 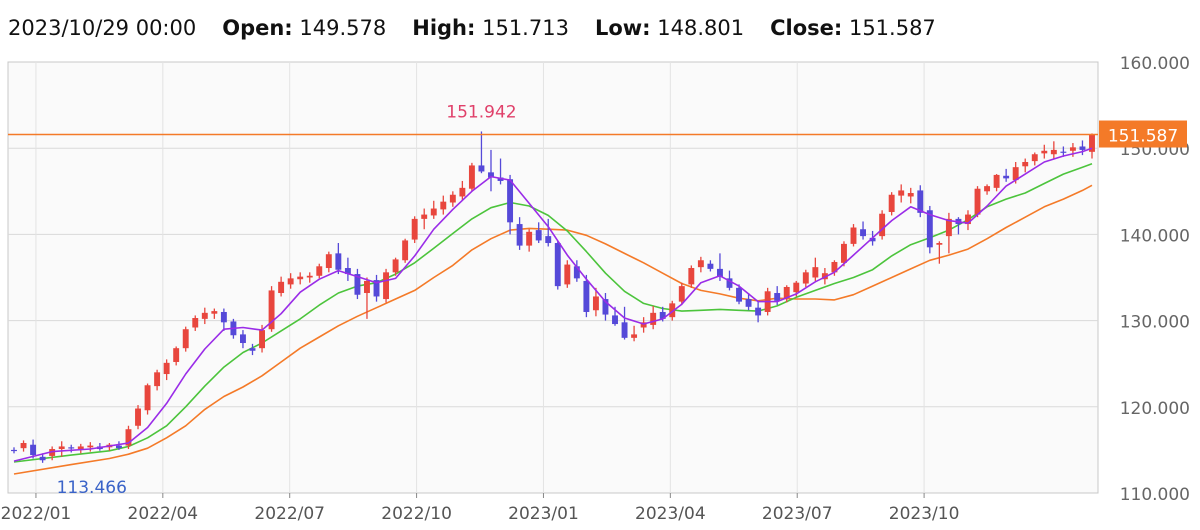 I want to click on high-label: High:, so click(x=444, y=28).